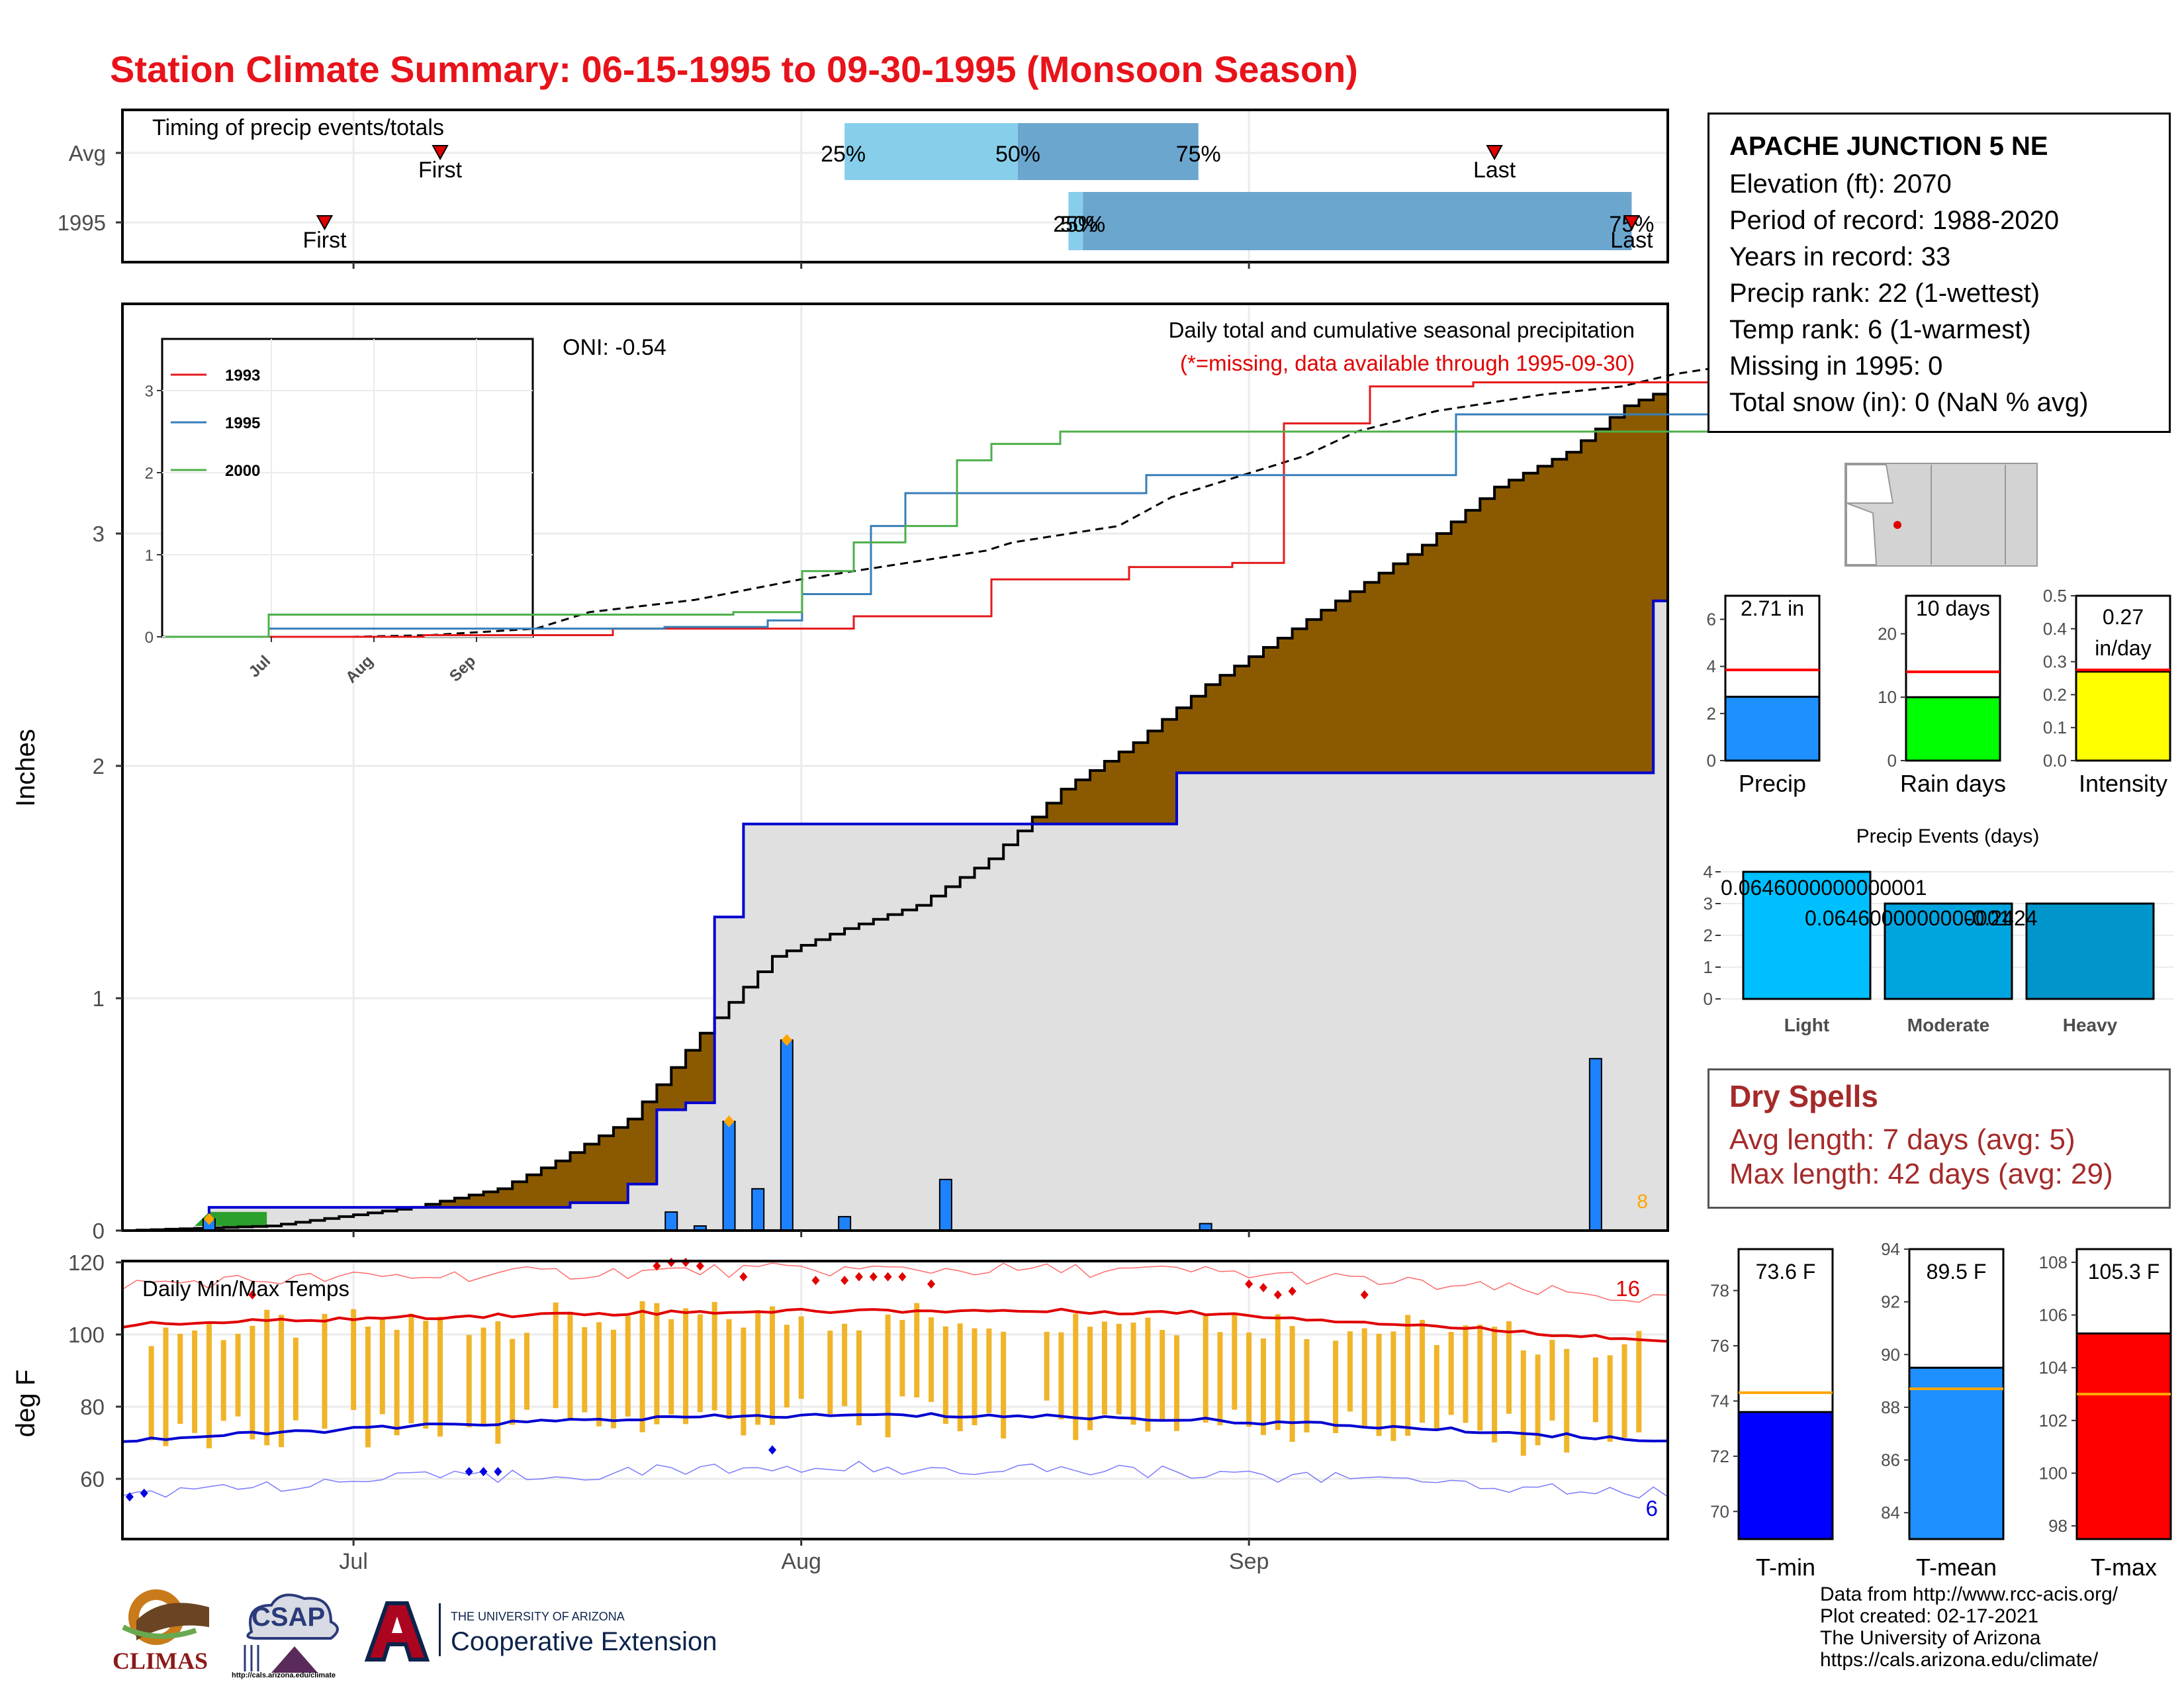  I want to click on station-elevation: Elevation (ft): 2070, so click(1840, 184).